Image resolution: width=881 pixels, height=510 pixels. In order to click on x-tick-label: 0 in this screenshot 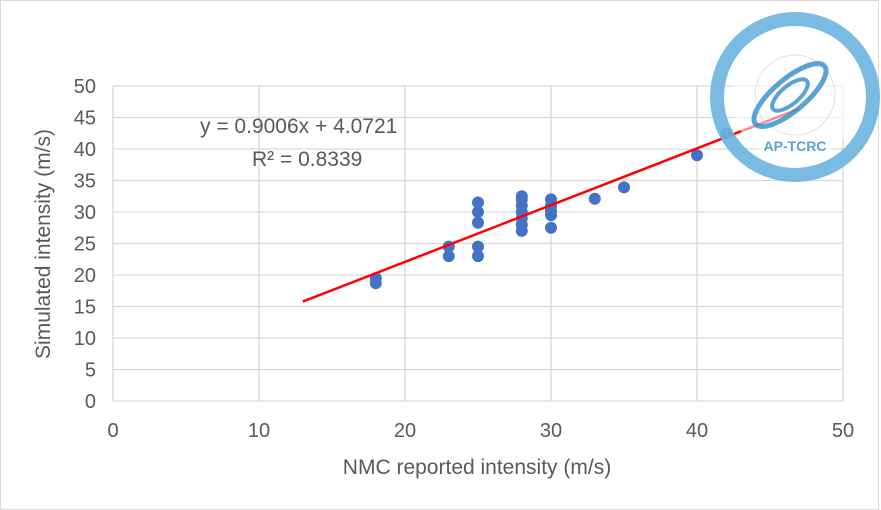, I will do `click(112, 431)`.